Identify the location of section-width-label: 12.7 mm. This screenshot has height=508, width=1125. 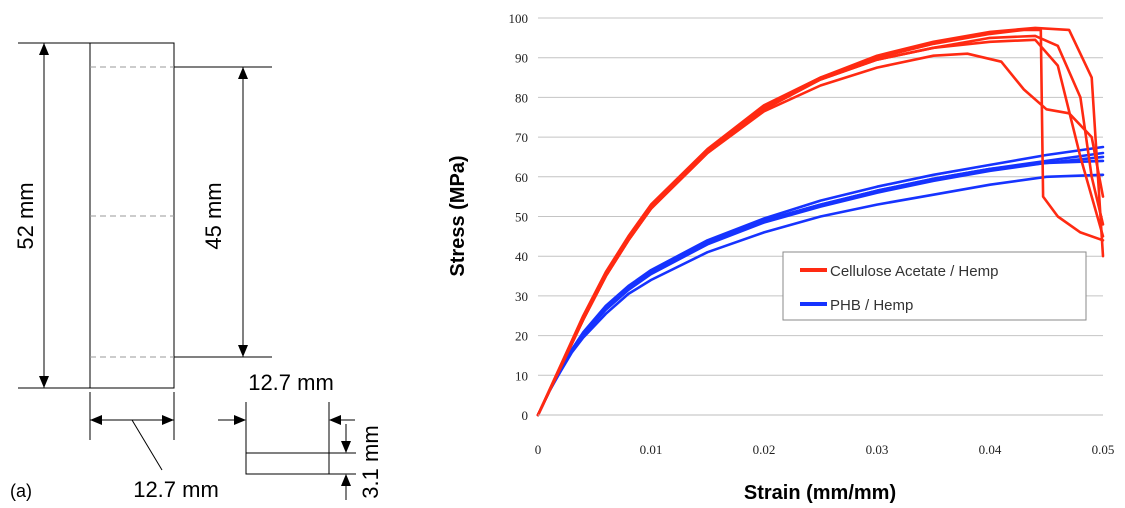
(291, 382).